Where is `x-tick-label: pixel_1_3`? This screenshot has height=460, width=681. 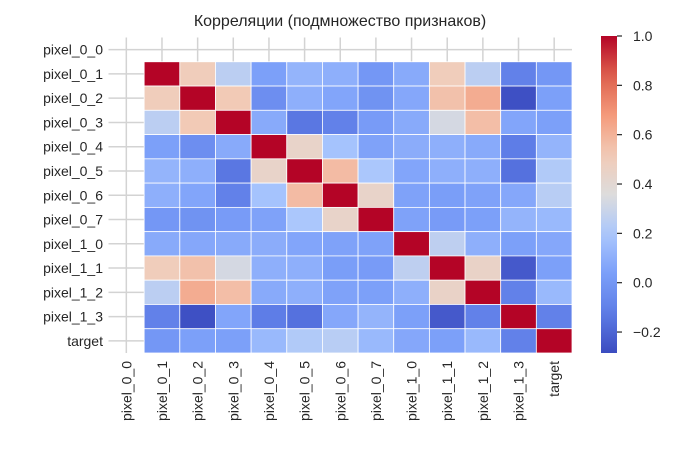 x-tick-label: pixel_1_3 is located at coordinates (519, 391).